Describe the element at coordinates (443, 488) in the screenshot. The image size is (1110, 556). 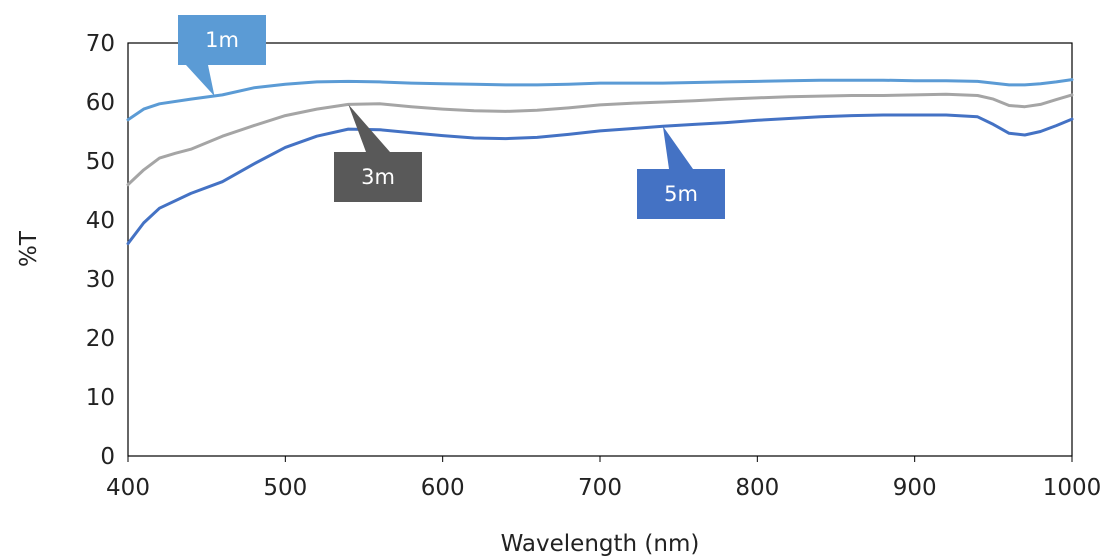
I see `x-tick-label: 600` at that location.